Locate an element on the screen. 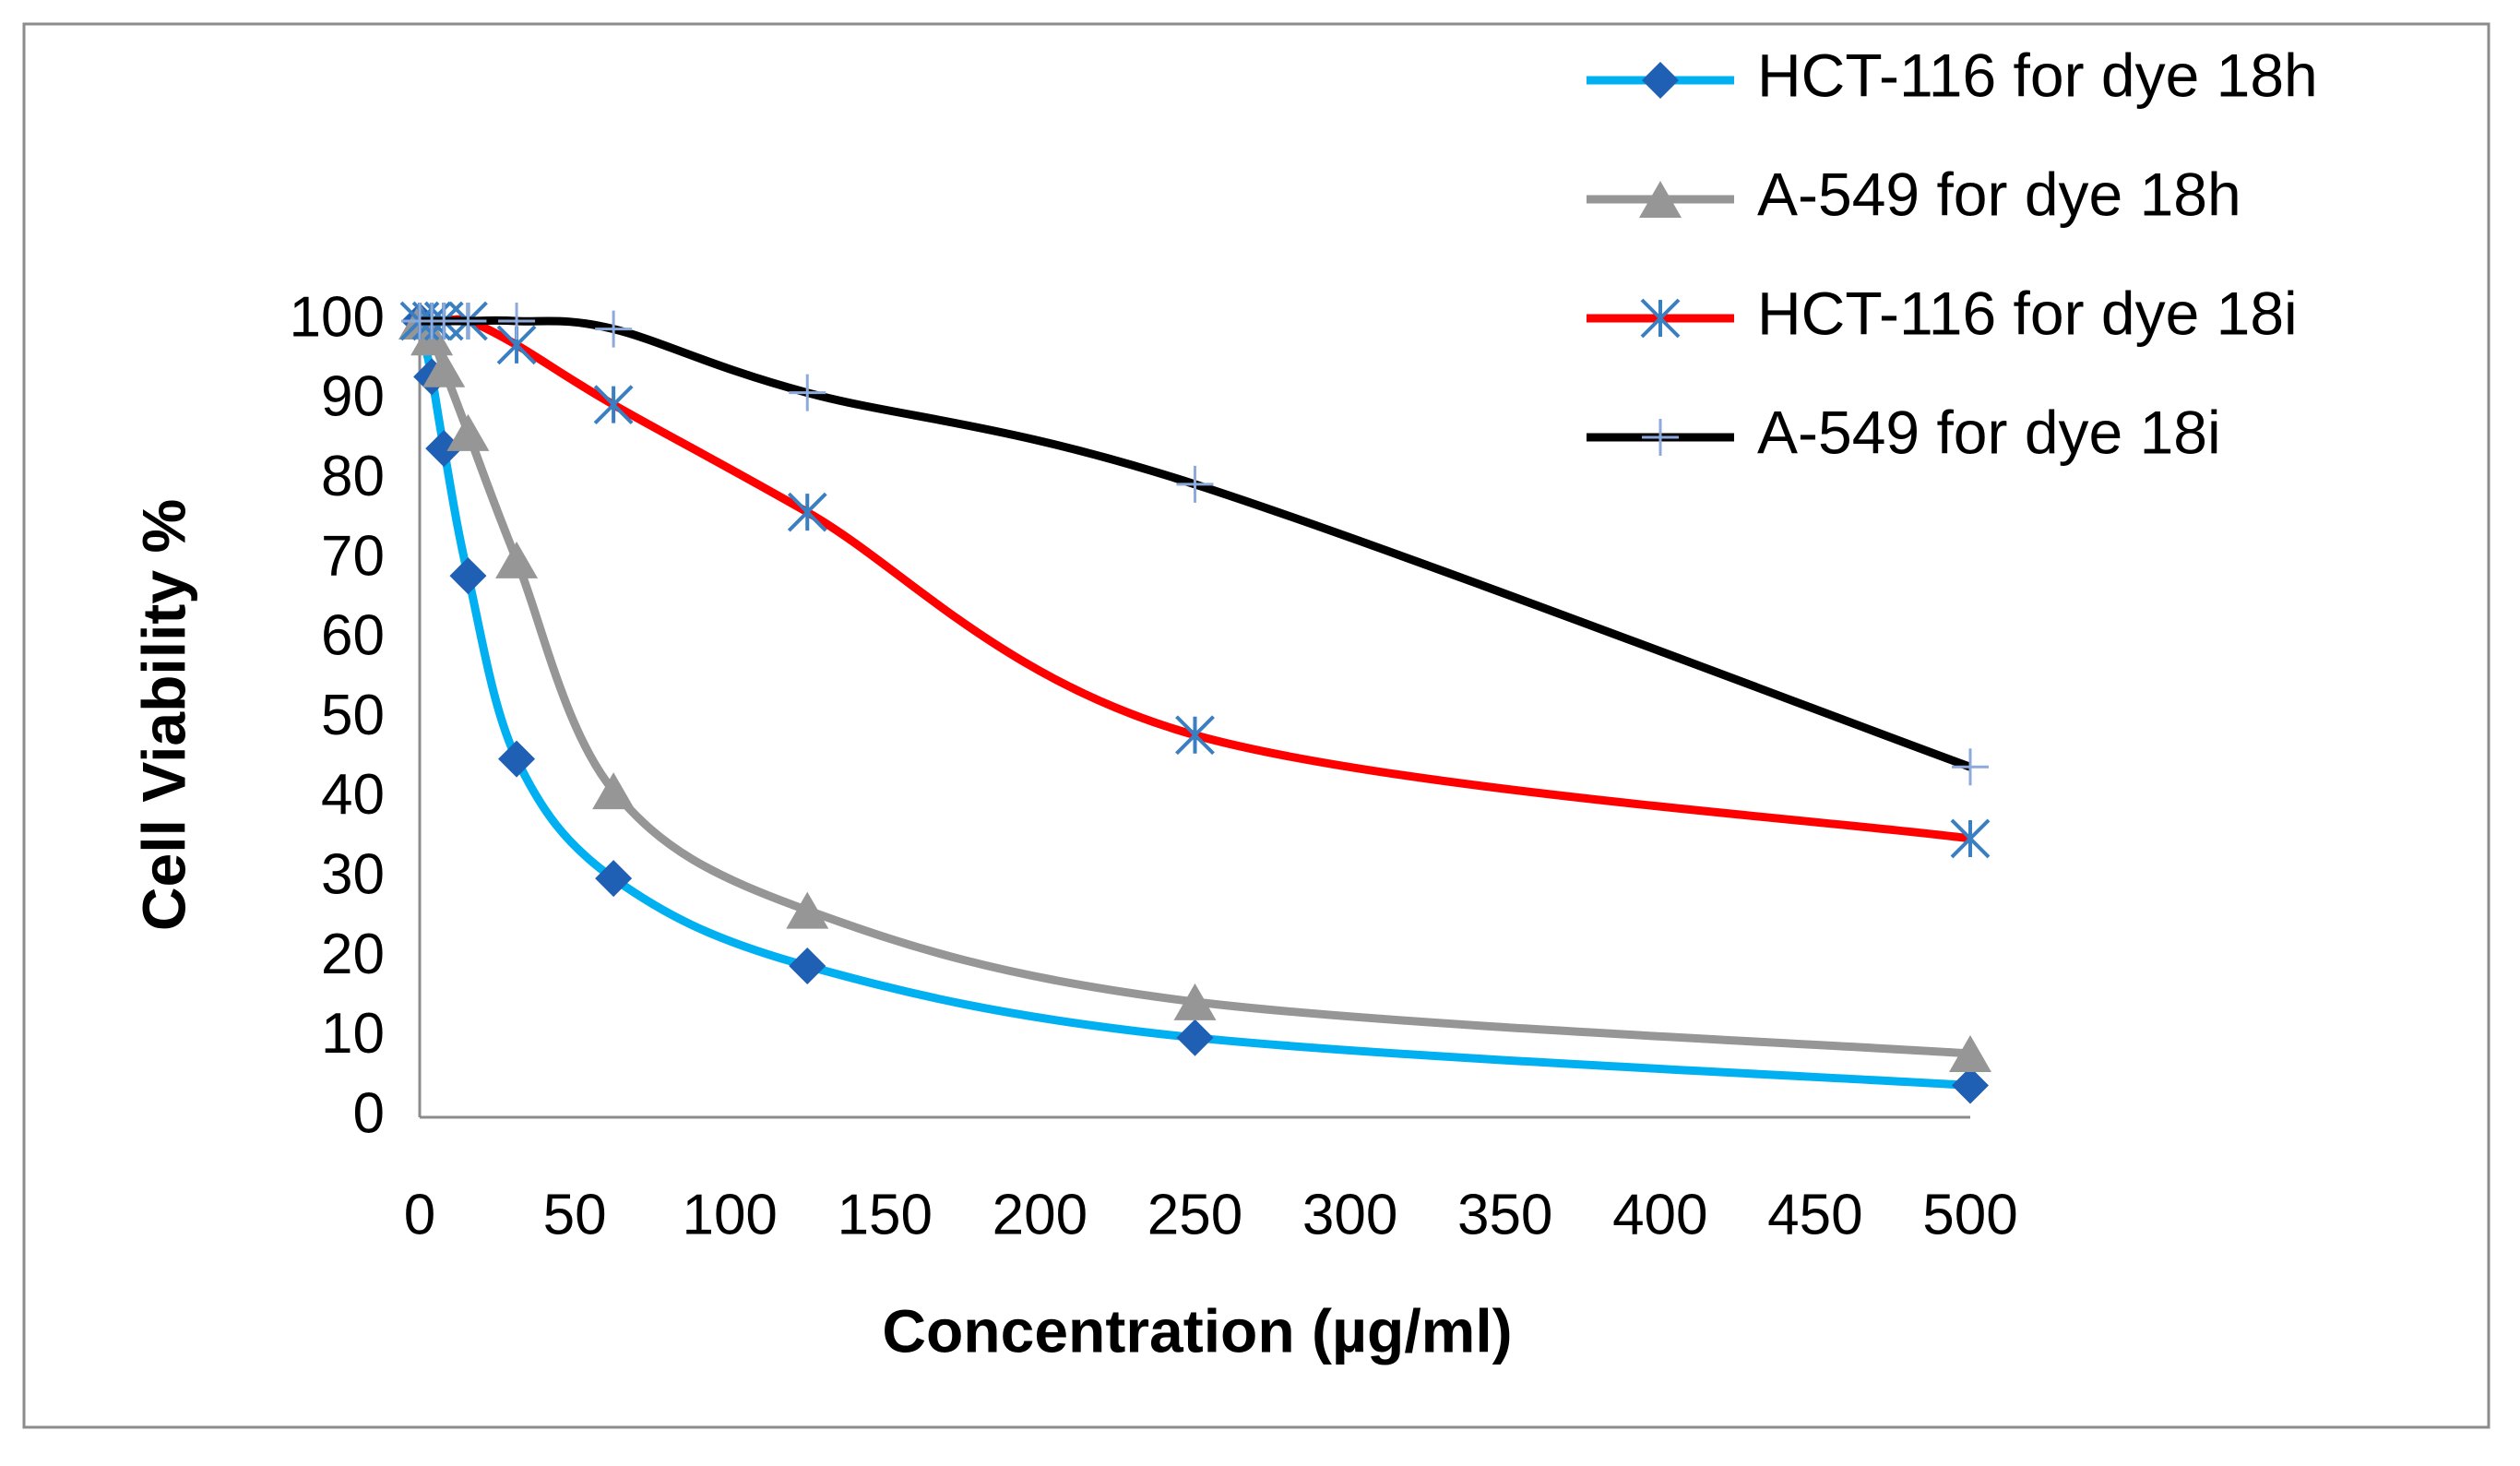  y-tick-label: 10 is located at coordinates (353, 1034).